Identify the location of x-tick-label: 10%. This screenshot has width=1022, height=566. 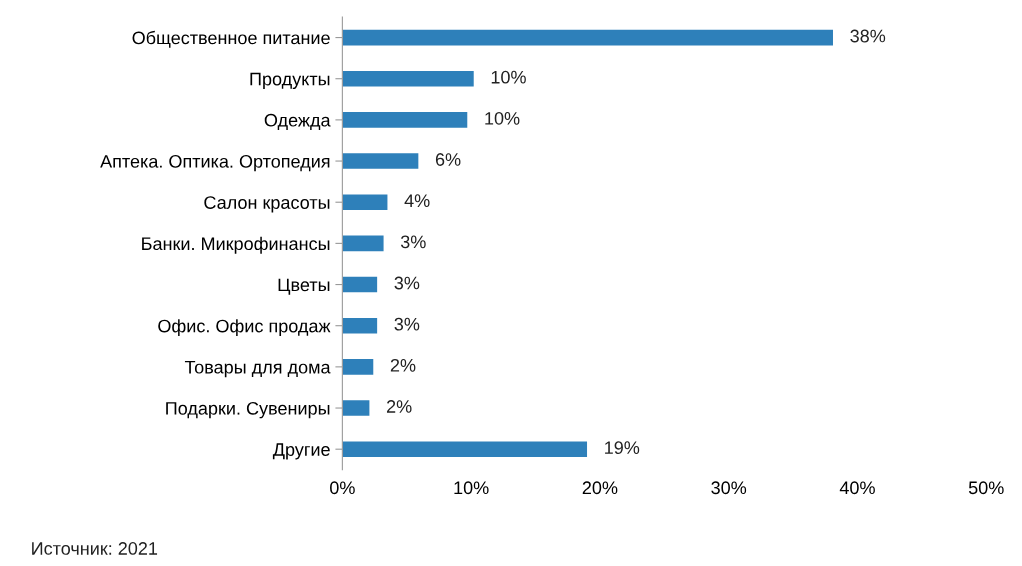
(471, 488).